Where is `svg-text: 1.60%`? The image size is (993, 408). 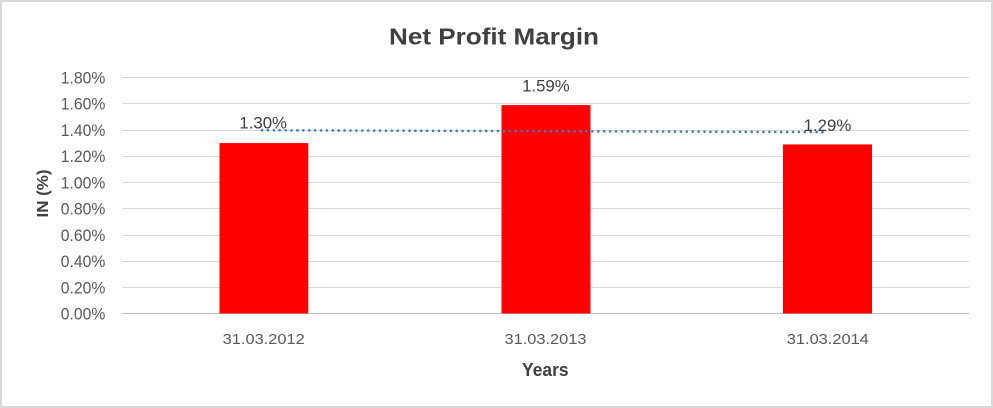
svg-text: 1.60% is located at coordinates (83, 105).